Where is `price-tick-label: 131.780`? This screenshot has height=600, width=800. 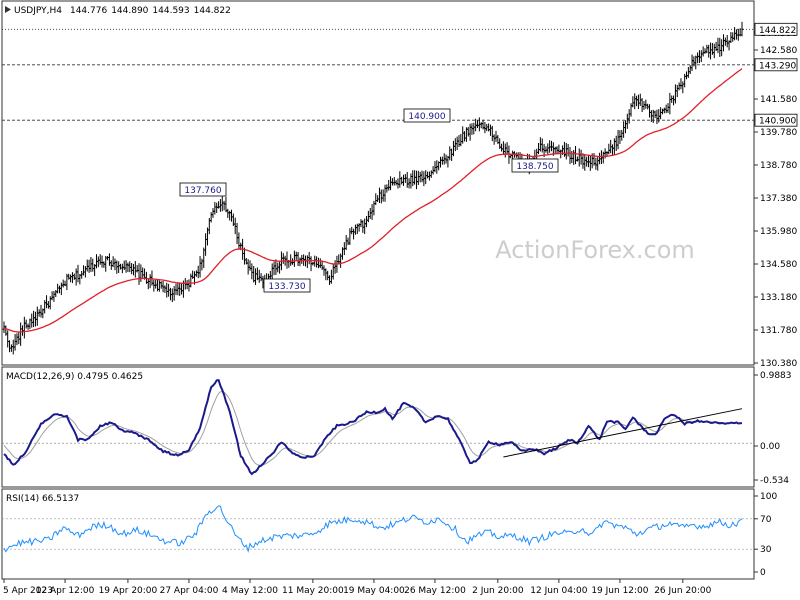
price-tick-label: 131.780 is located at coordinates (778, 331).